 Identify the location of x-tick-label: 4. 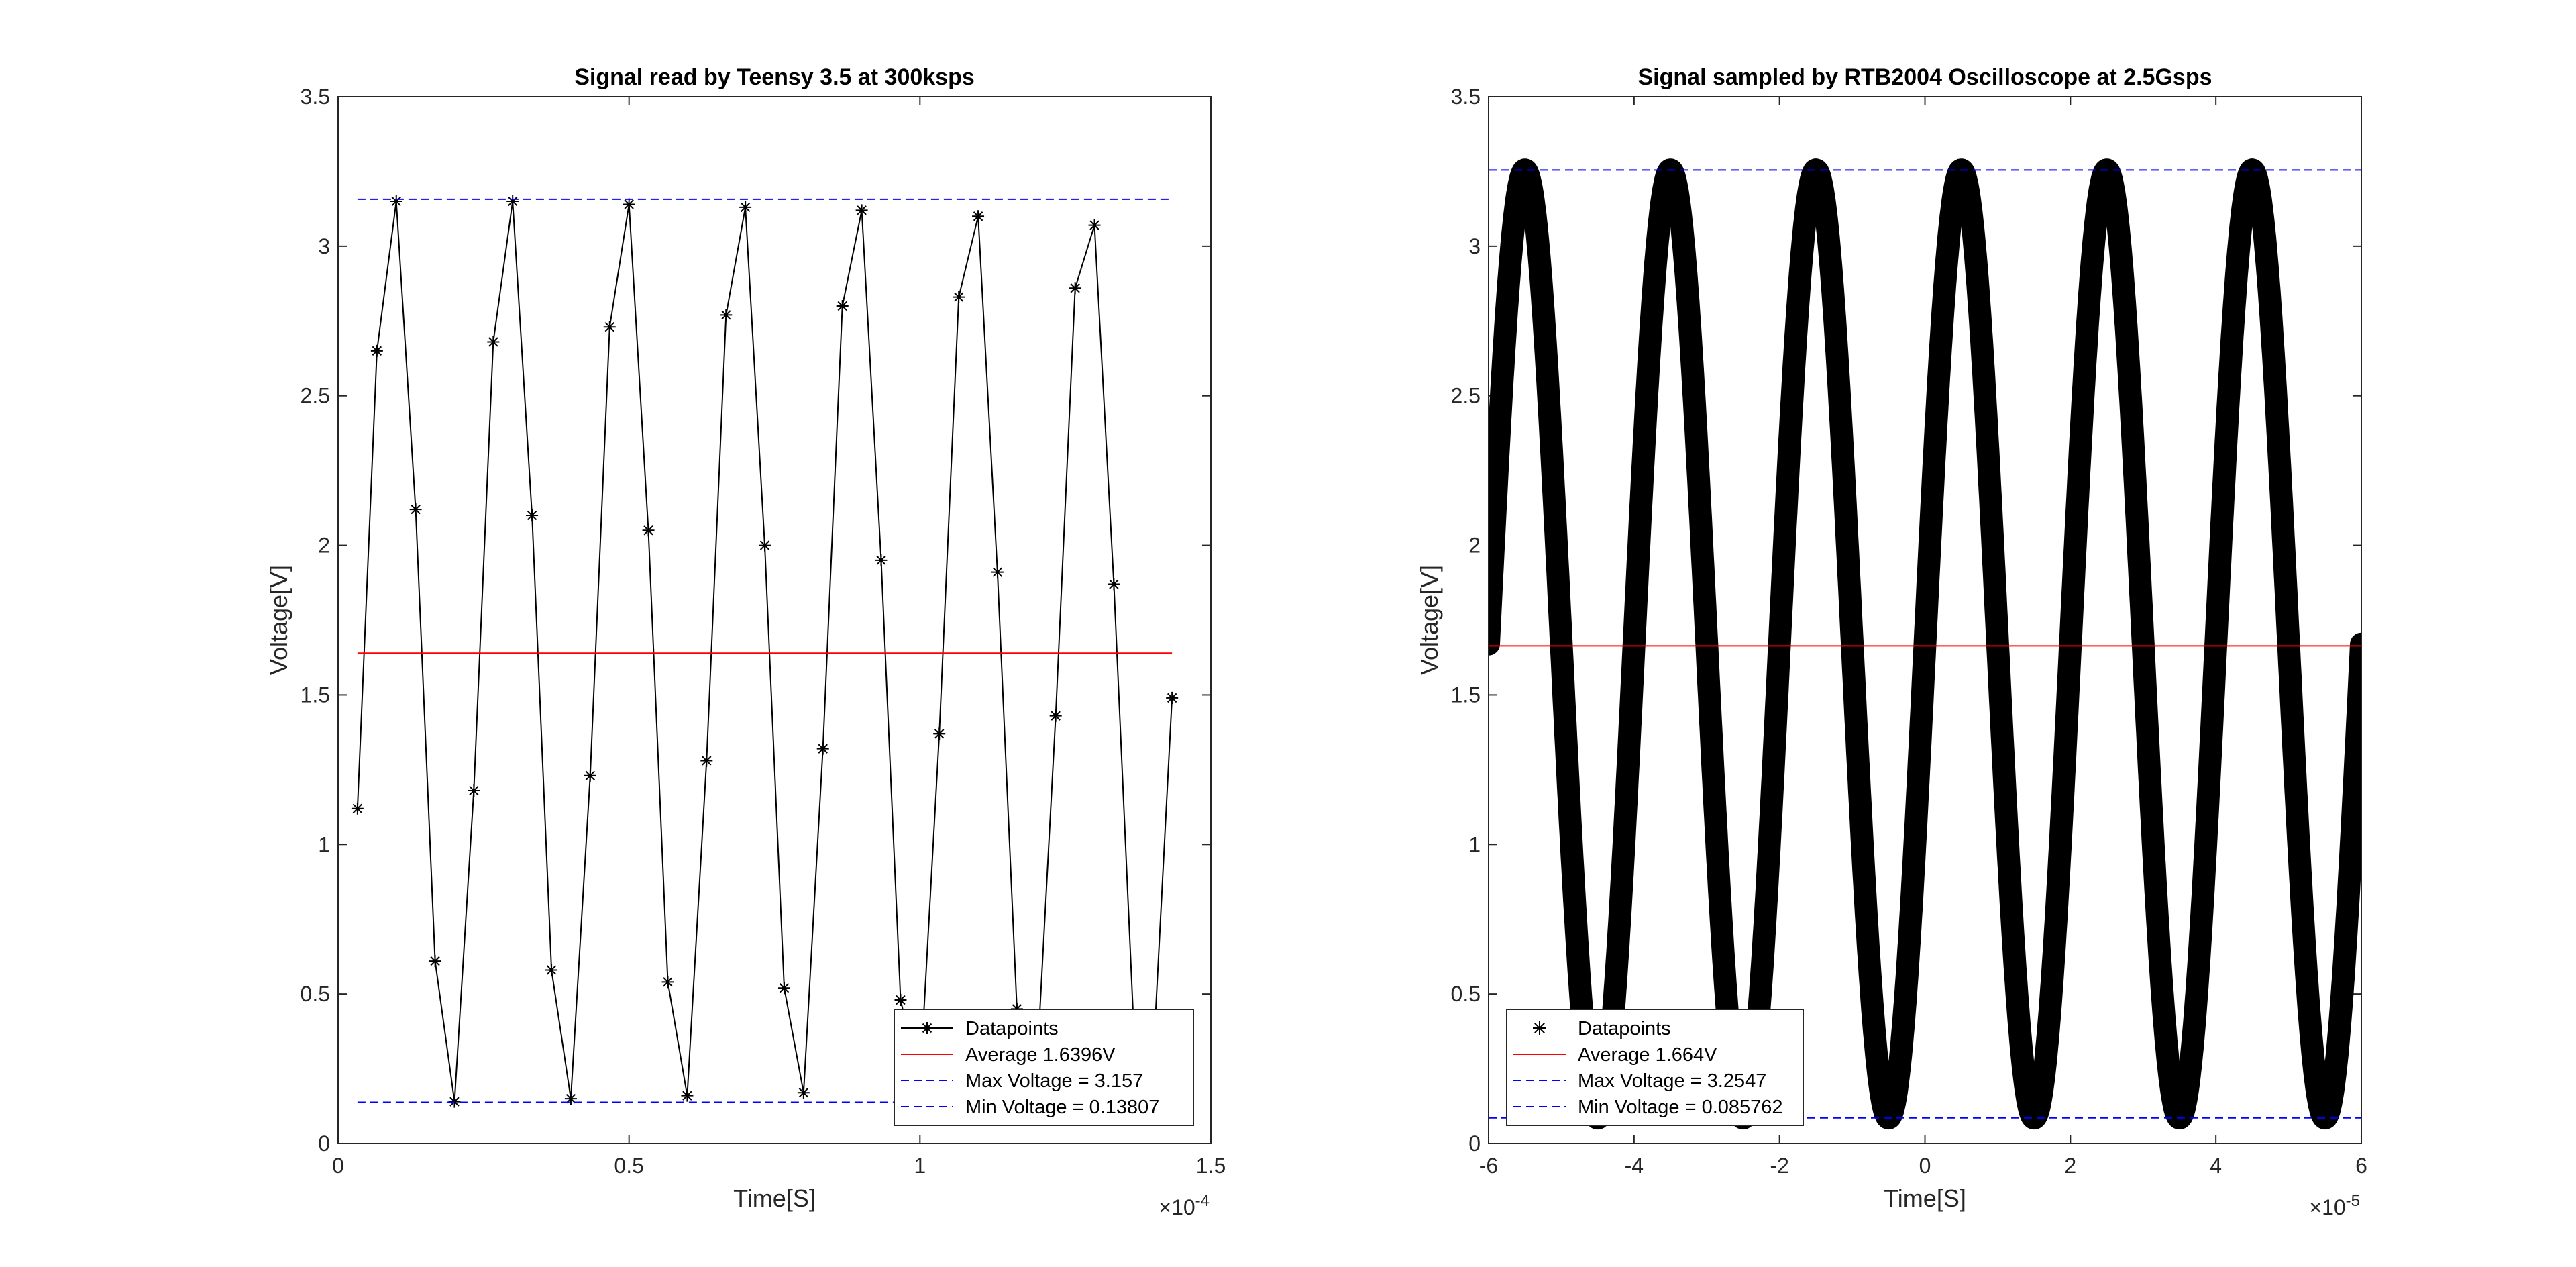
(2216, 1166).